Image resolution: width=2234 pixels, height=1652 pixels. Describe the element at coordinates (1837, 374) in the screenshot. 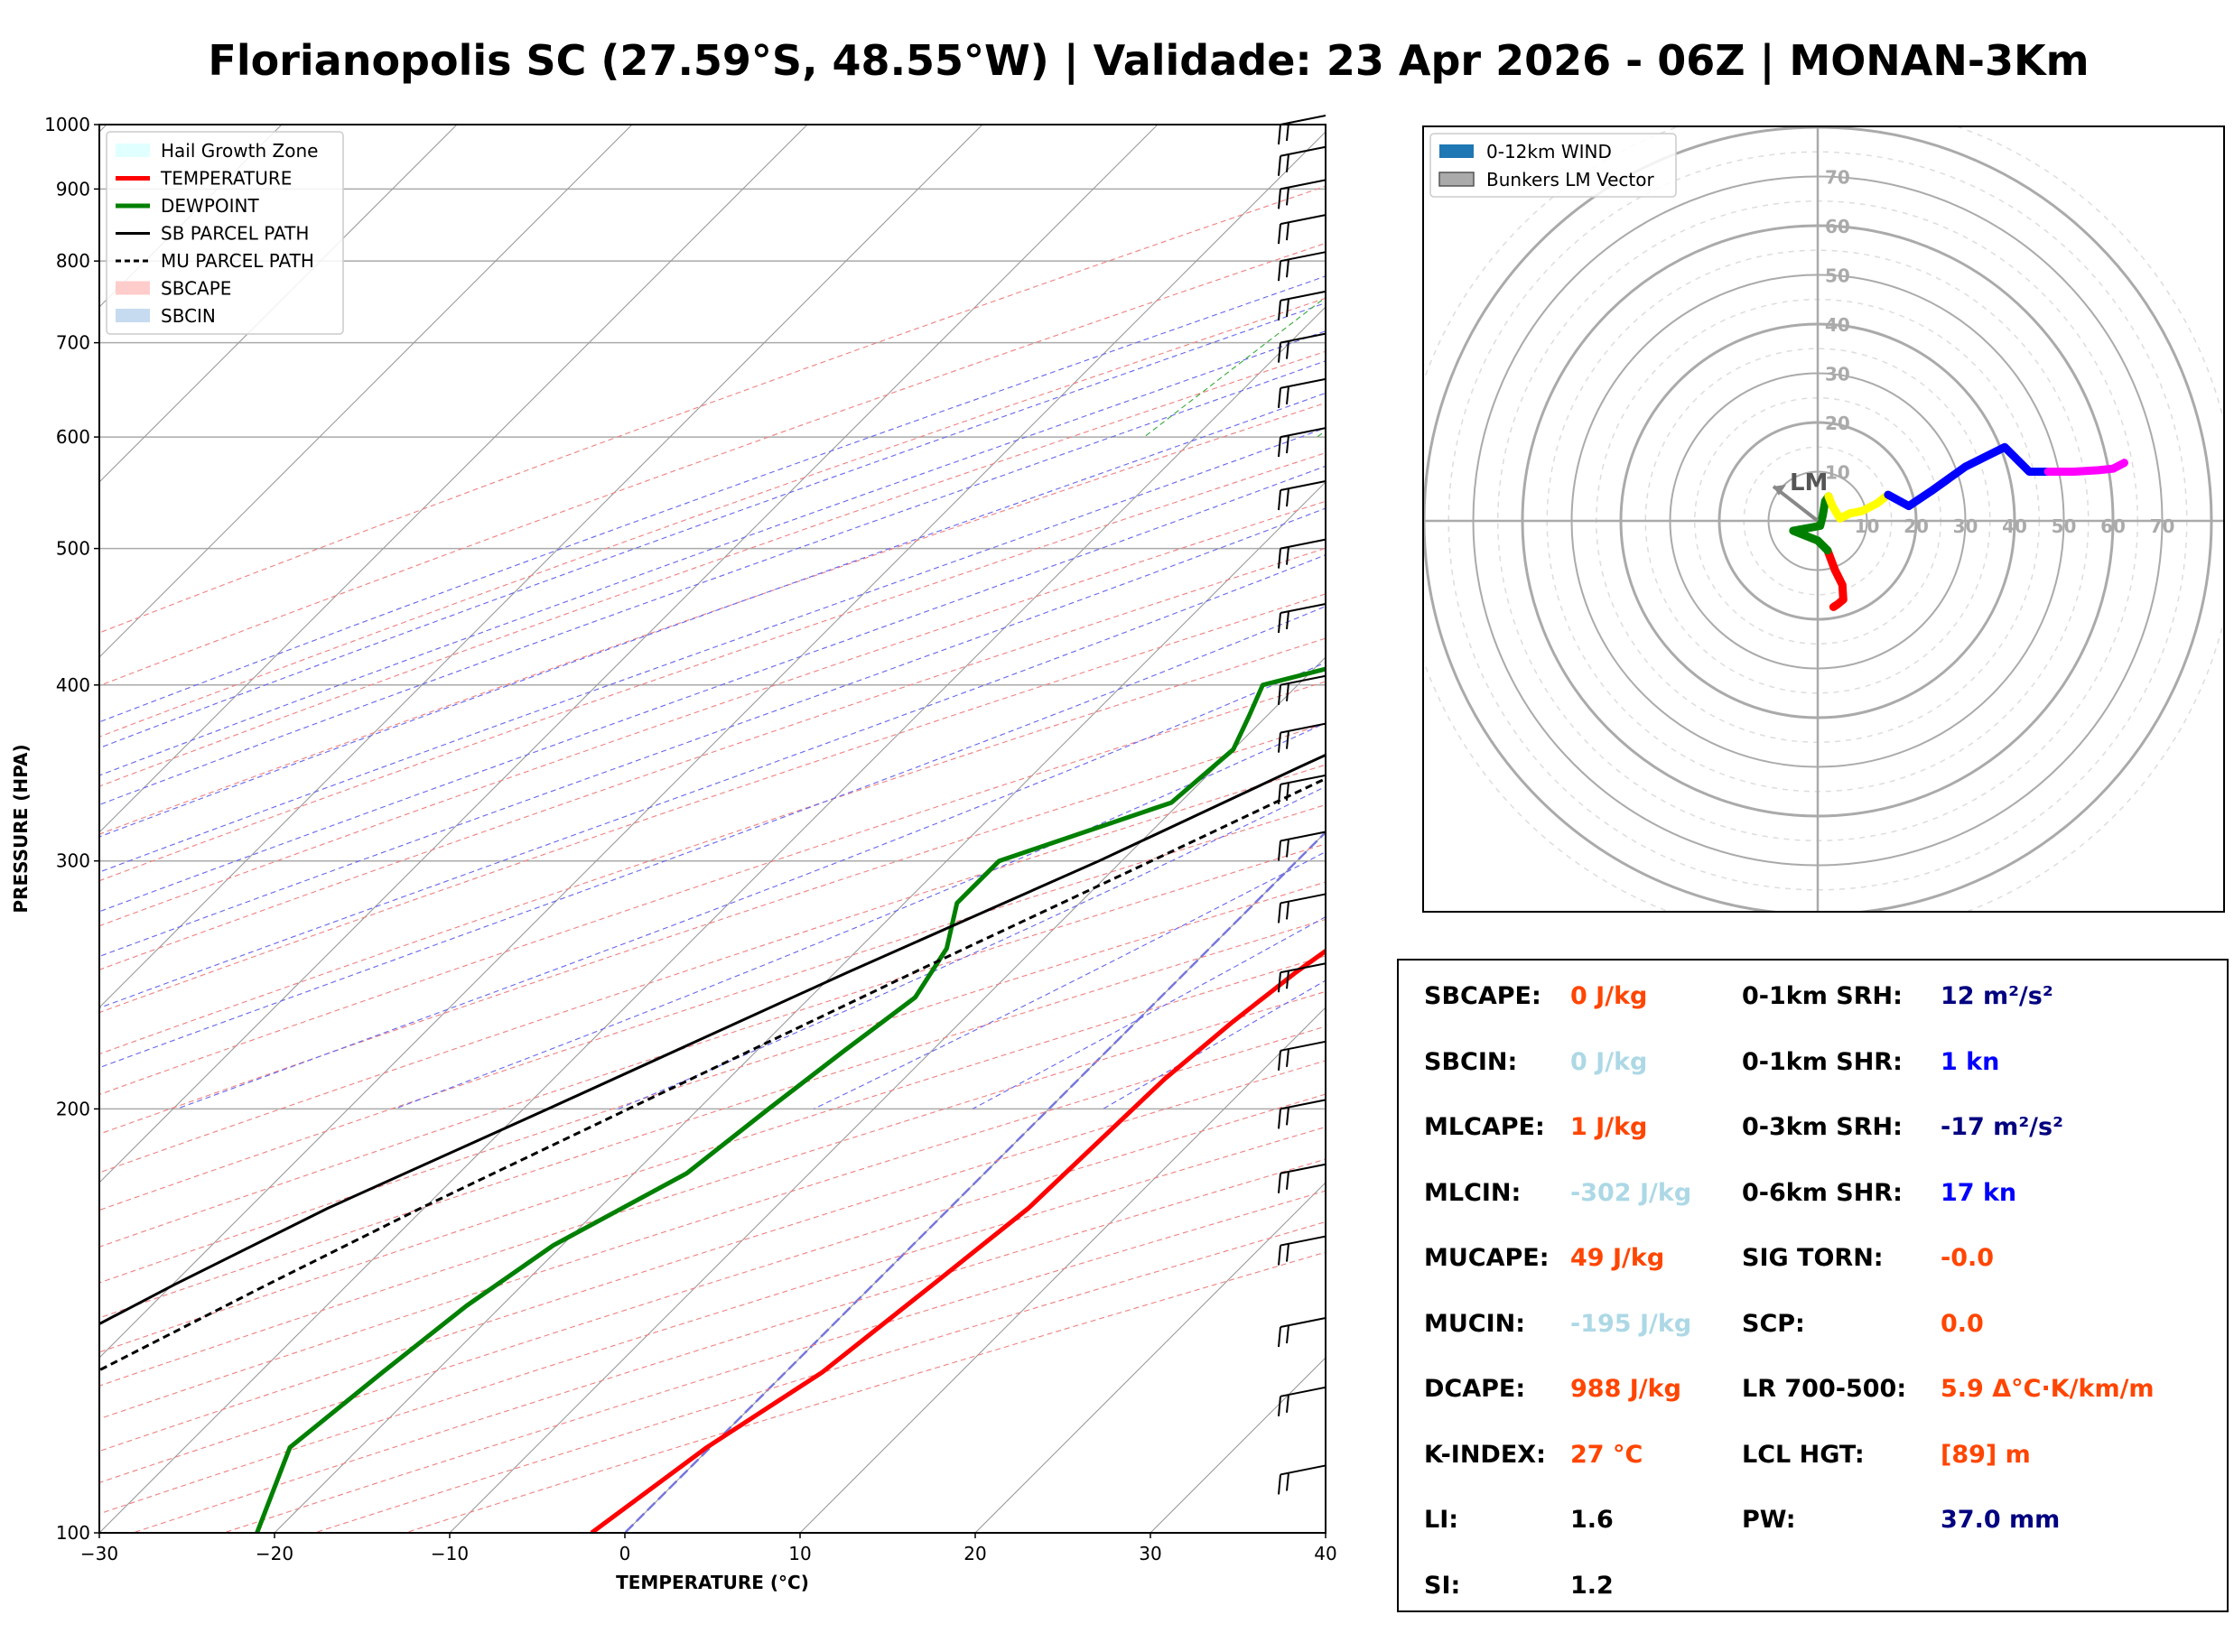

I see `hodograph-ring-label: 30` at that location.